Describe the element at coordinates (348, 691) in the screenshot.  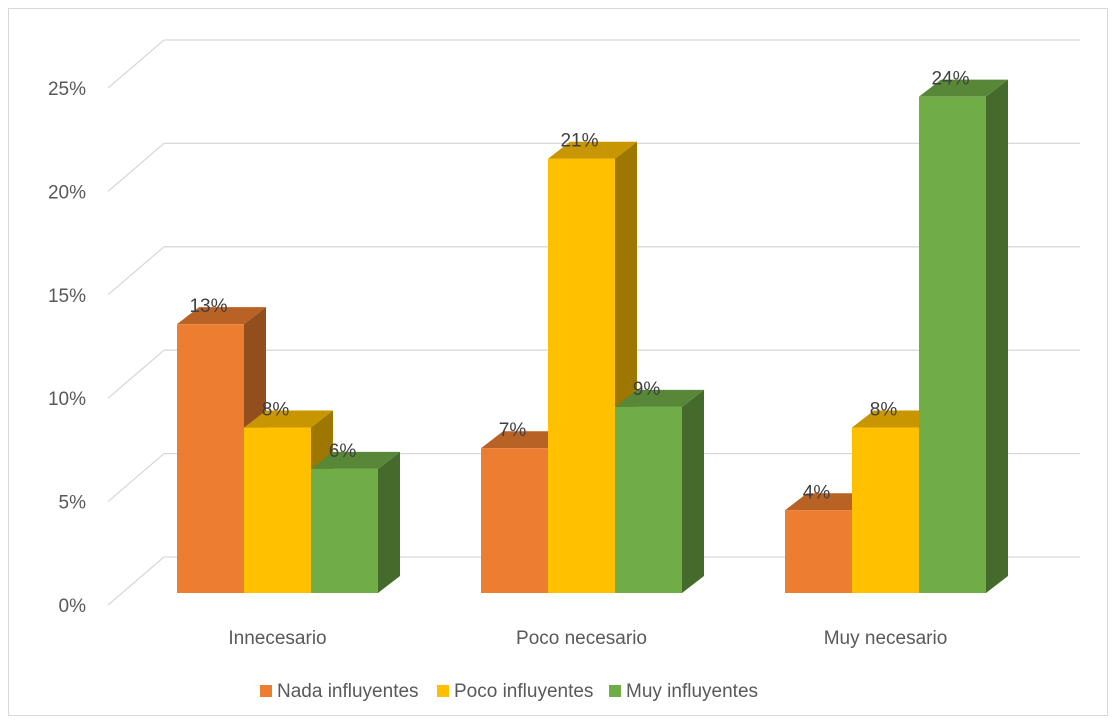
I see `legend-label: Nada influyentes` at that location.